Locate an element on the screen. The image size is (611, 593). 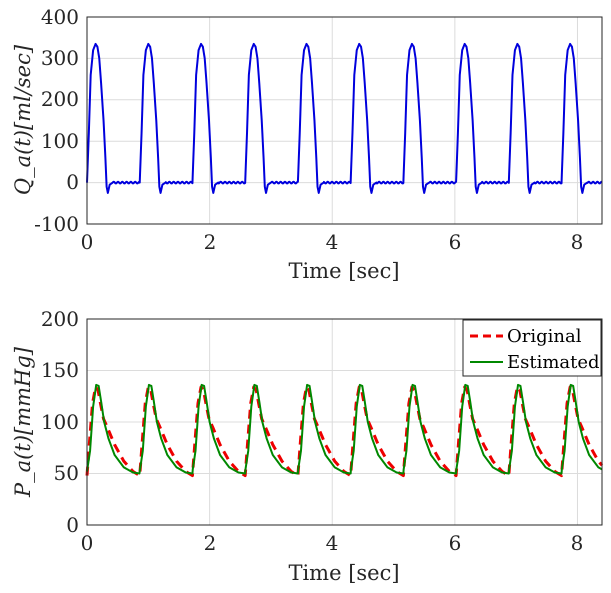
flow-xtick-label: 8 is located at coordinates (577, 242).